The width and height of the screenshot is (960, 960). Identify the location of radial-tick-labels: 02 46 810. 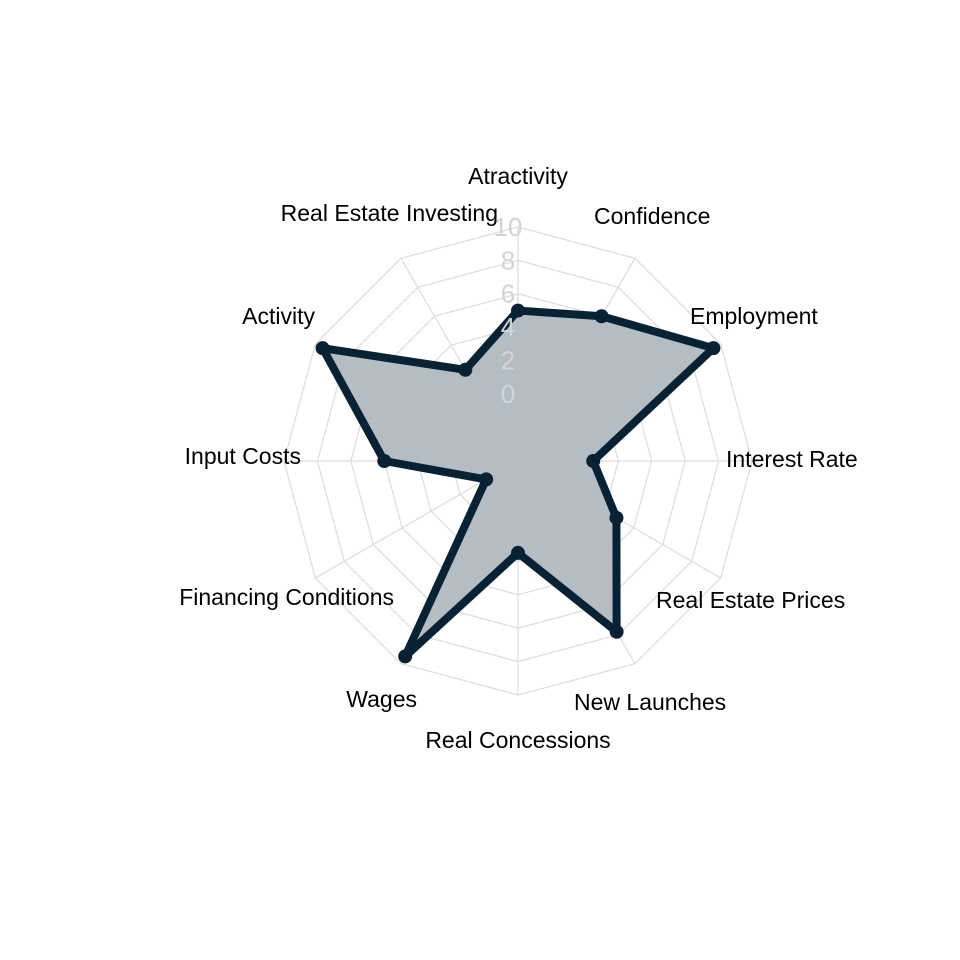
(508, 310).